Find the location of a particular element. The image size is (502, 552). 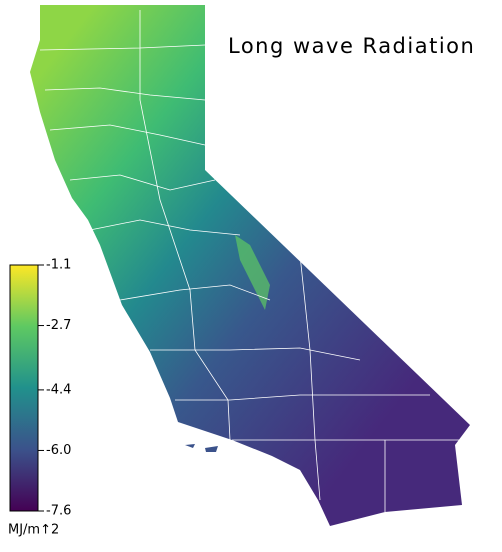

colorbar-bar is located at coordinates (24, 388).